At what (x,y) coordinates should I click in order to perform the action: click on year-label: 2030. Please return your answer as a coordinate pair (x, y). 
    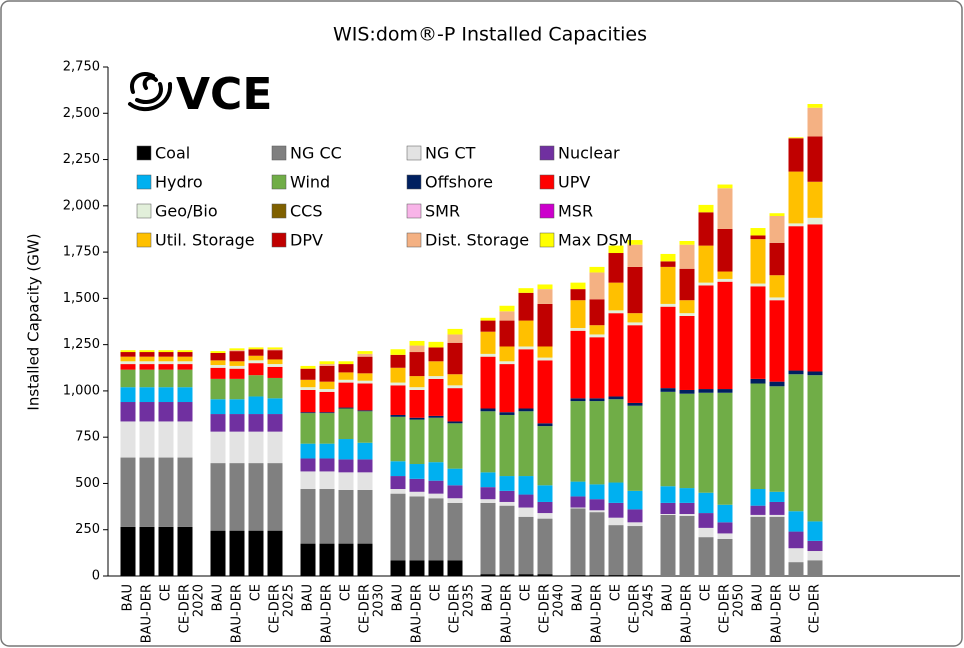
    Looking at the image, I should click on (379, 600).